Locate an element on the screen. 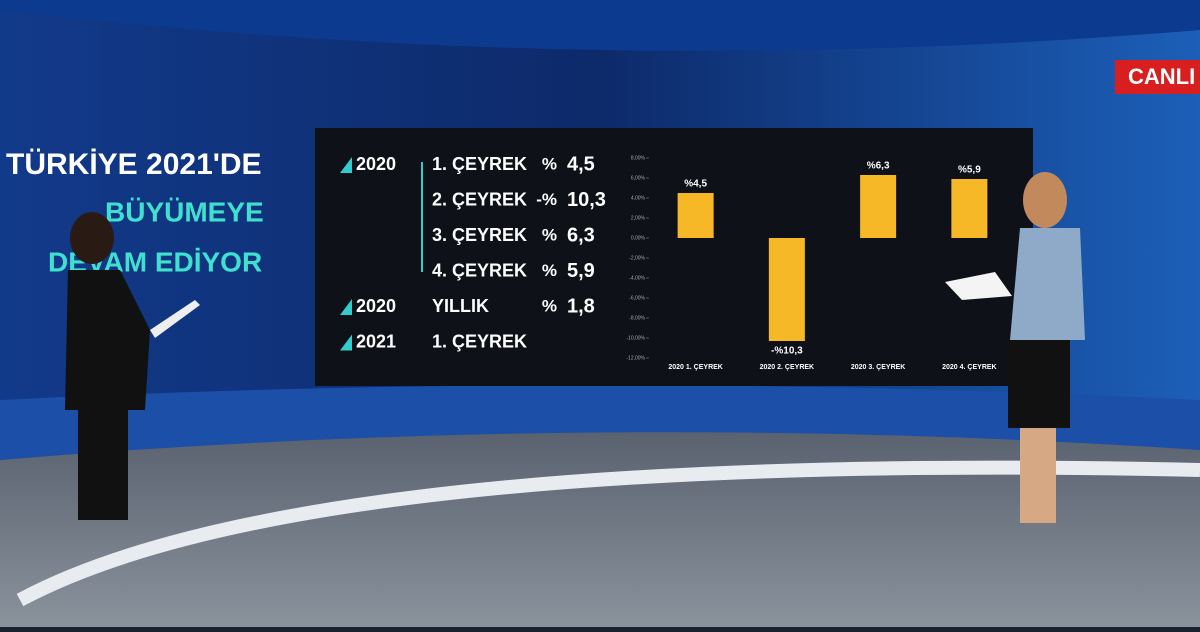  y-tick-label: -10,00% is located at coordinates (635, 338).